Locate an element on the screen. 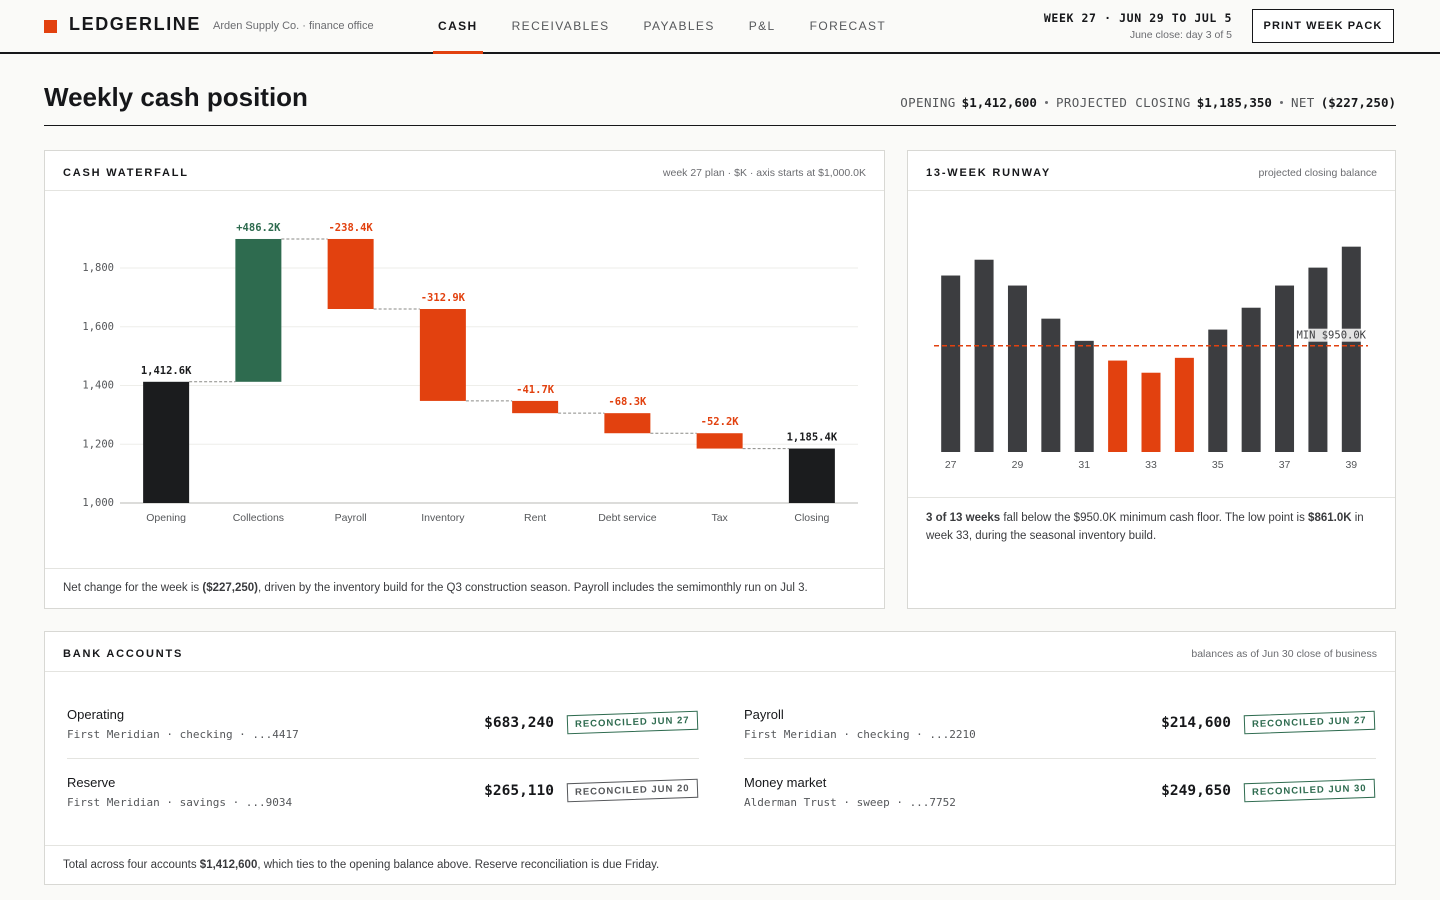 The height and width of the screenshot is (900, 1440). nav-item: PAYABLES is located at coordinates (679, 26).